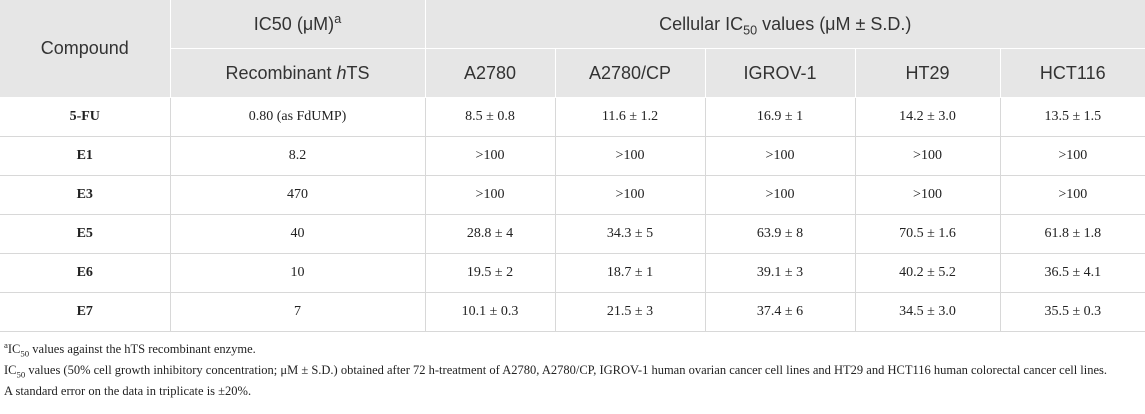  I want to click on table-cell: 70.5 ± 1.6, so click(928, 234).